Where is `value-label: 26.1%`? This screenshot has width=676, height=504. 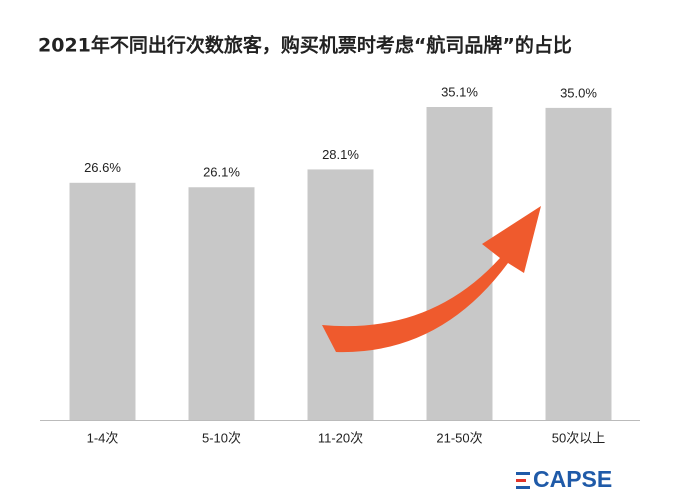
value-label: 26.1% is located at coordinates (221, 172).